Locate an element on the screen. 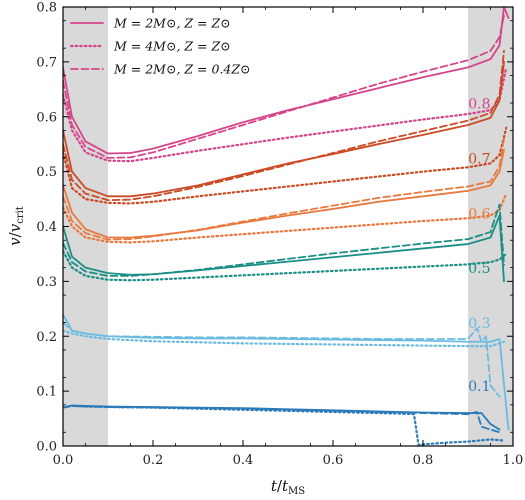 This screenshot has height=500, width=525. x-tick-label: 0.4 is located at coordinates (243, 460).